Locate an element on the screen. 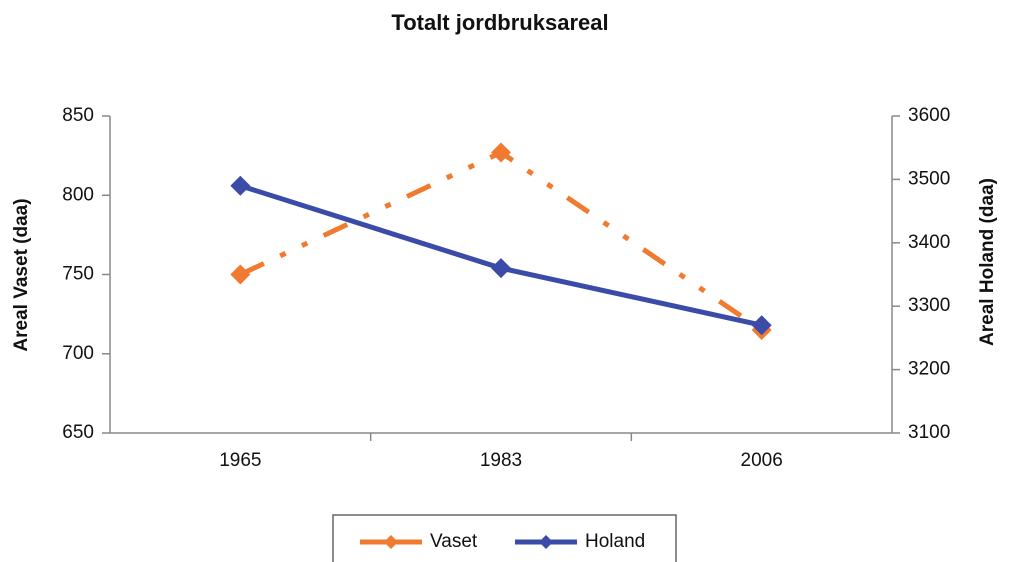 Image resolution: width=1009 pixels, height=562 pixels. y-tick-label: 800 is located at coordinates (78, 194).